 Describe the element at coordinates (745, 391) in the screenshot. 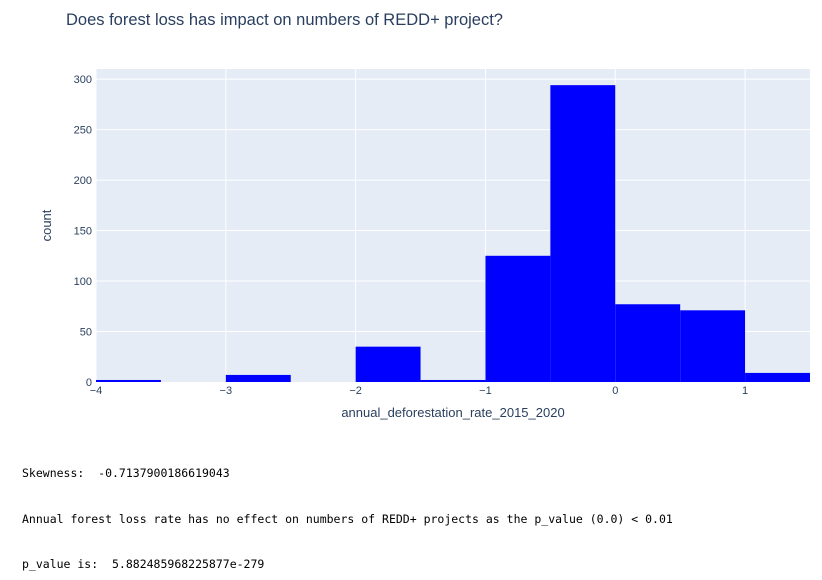

I see `x-tick-label: 1` at that location.